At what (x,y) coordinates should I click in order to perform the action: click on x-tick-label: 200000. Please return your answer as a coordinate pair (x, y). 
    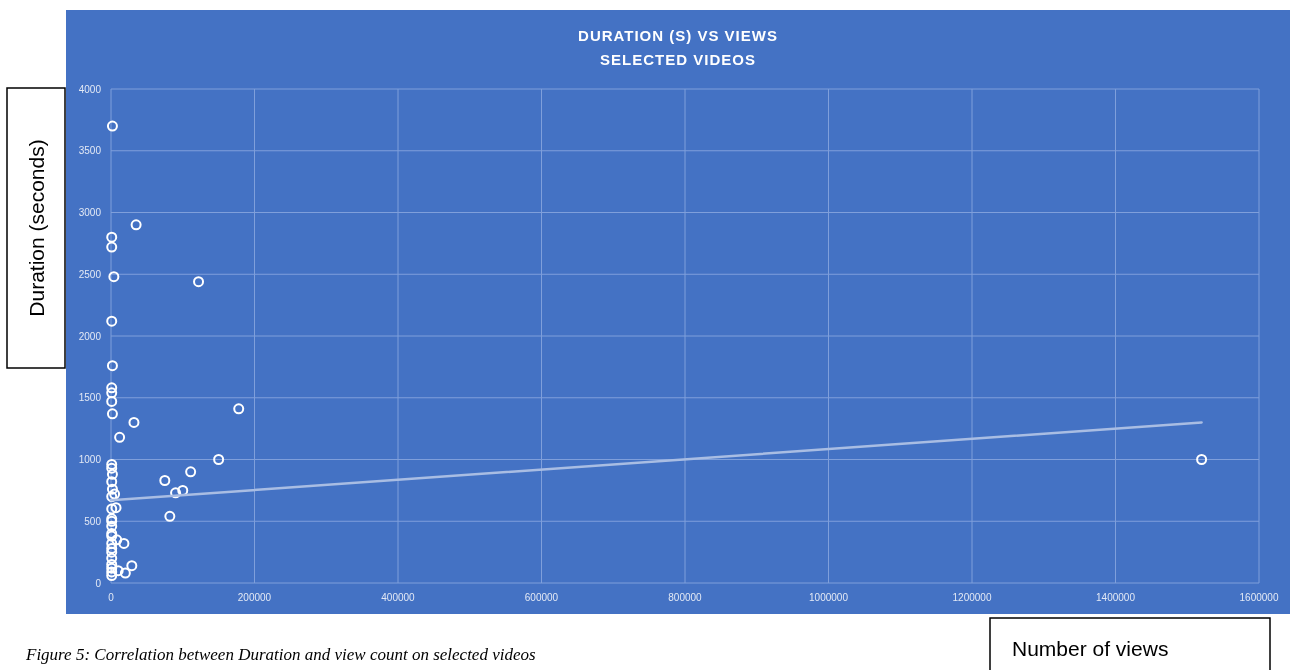
    Looking at the image, I should click on (254, 597).